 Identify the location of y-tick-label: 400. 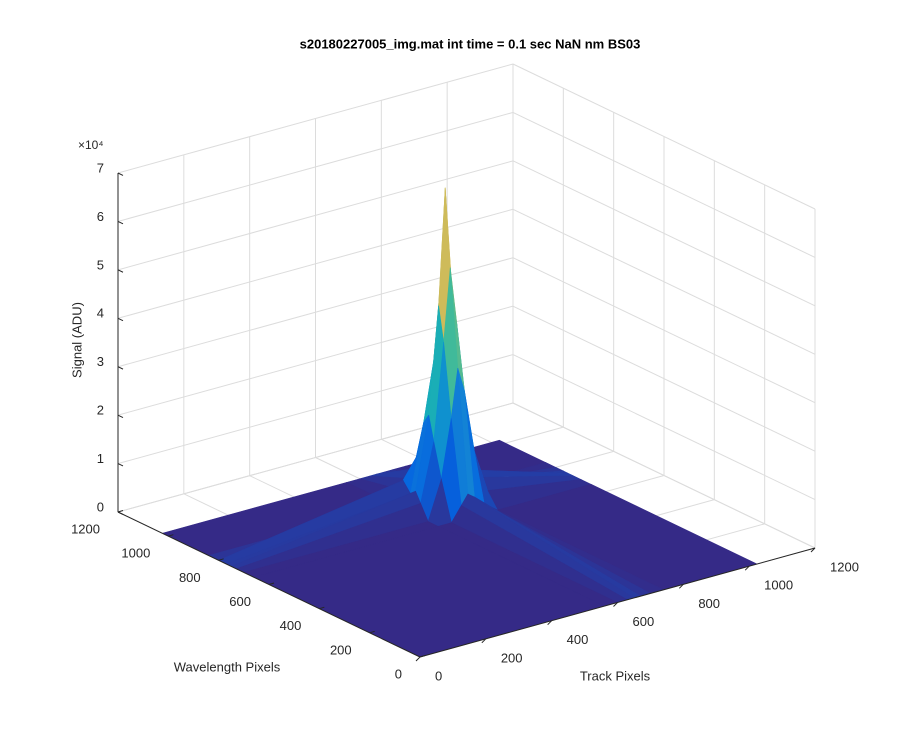
(291, 625).